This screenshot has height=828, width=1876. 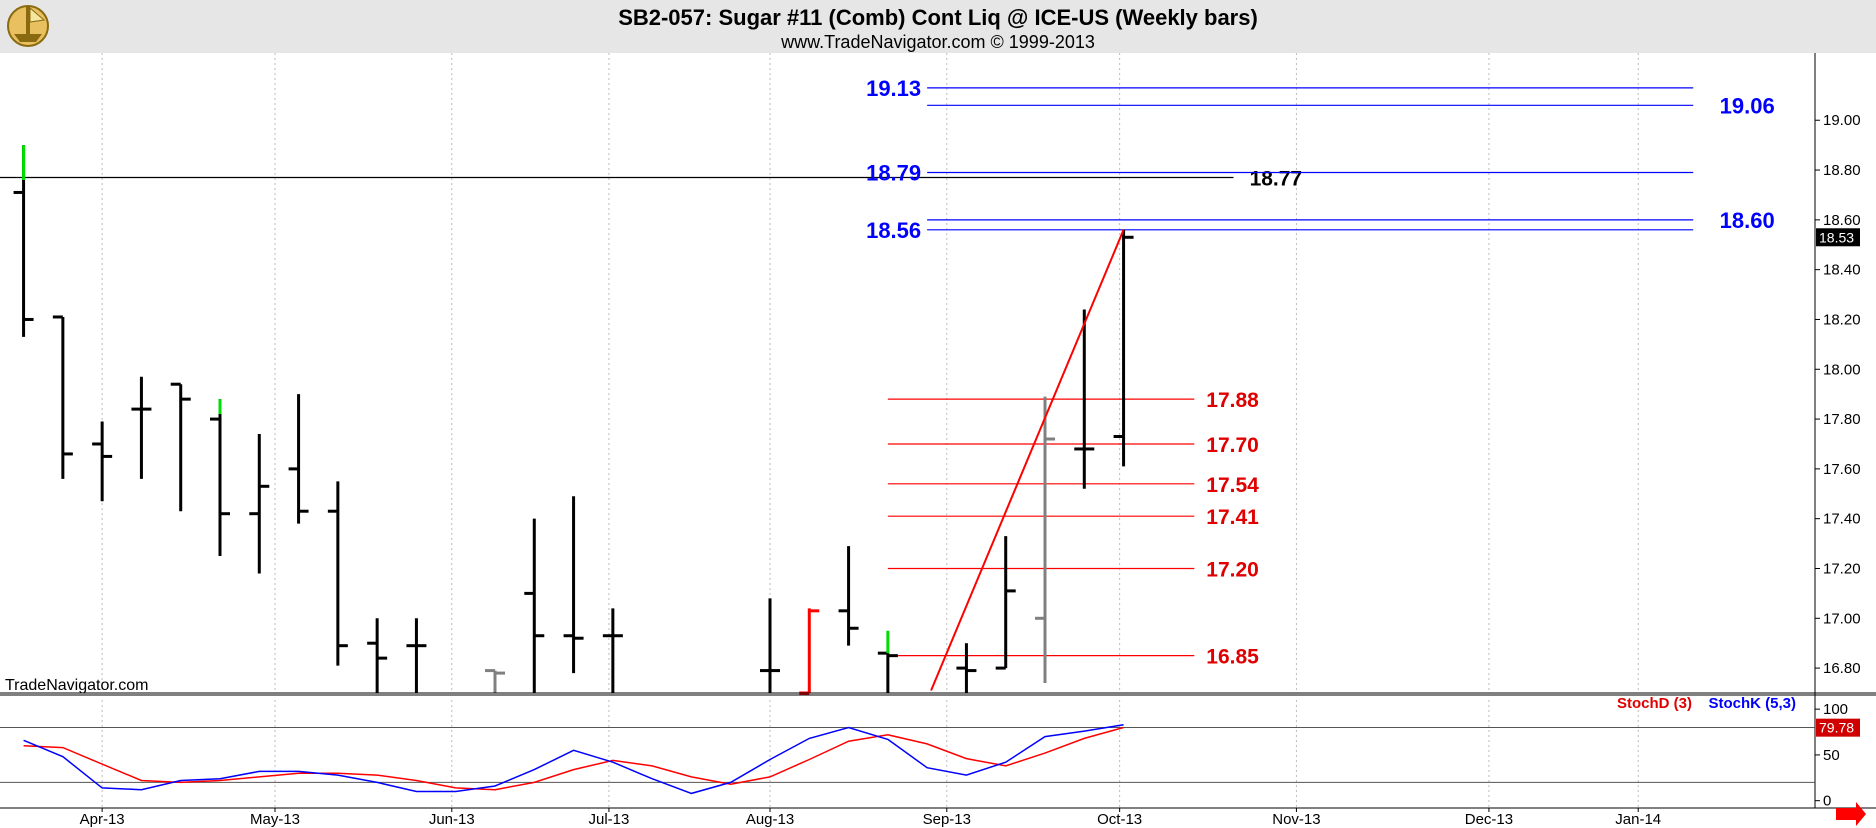 What do you see at coordinates (1842, 469) in the screenshot?
I see `y-tick-label: 17.60` at bounding box center [1842, 469].